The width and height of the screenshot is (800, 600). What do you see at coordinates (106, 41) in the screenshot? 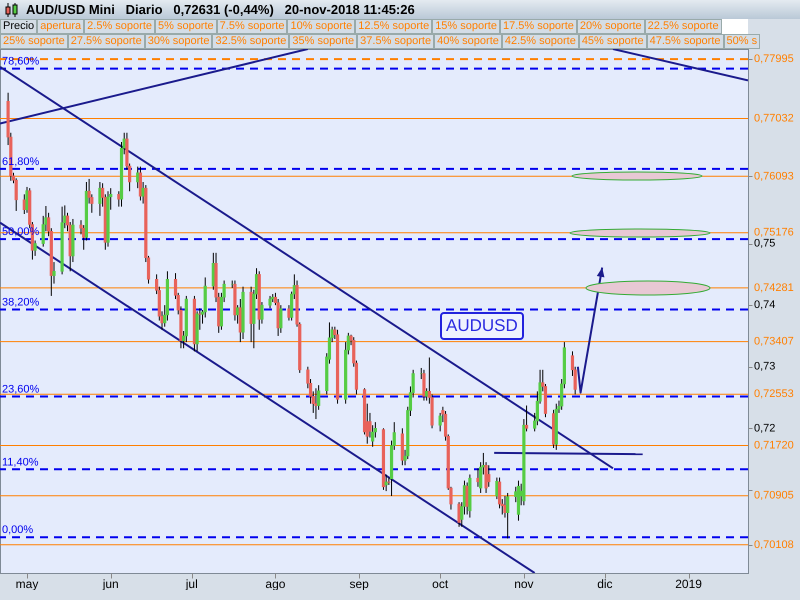
I see `text: 27.5% soporte` at bounding box center [106, 41].